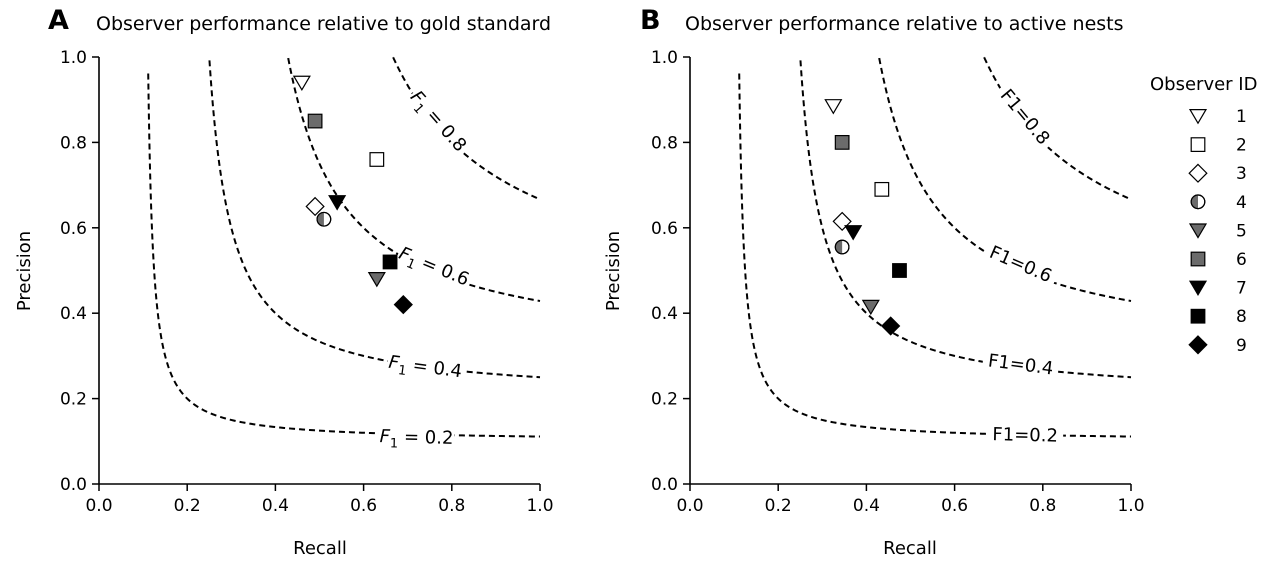 The width and height of the screenshot is (1284, 561). Describe the element at coordinates (1003, 434) in the screenshot. I see `f1-label-prefix: F1` at that location.